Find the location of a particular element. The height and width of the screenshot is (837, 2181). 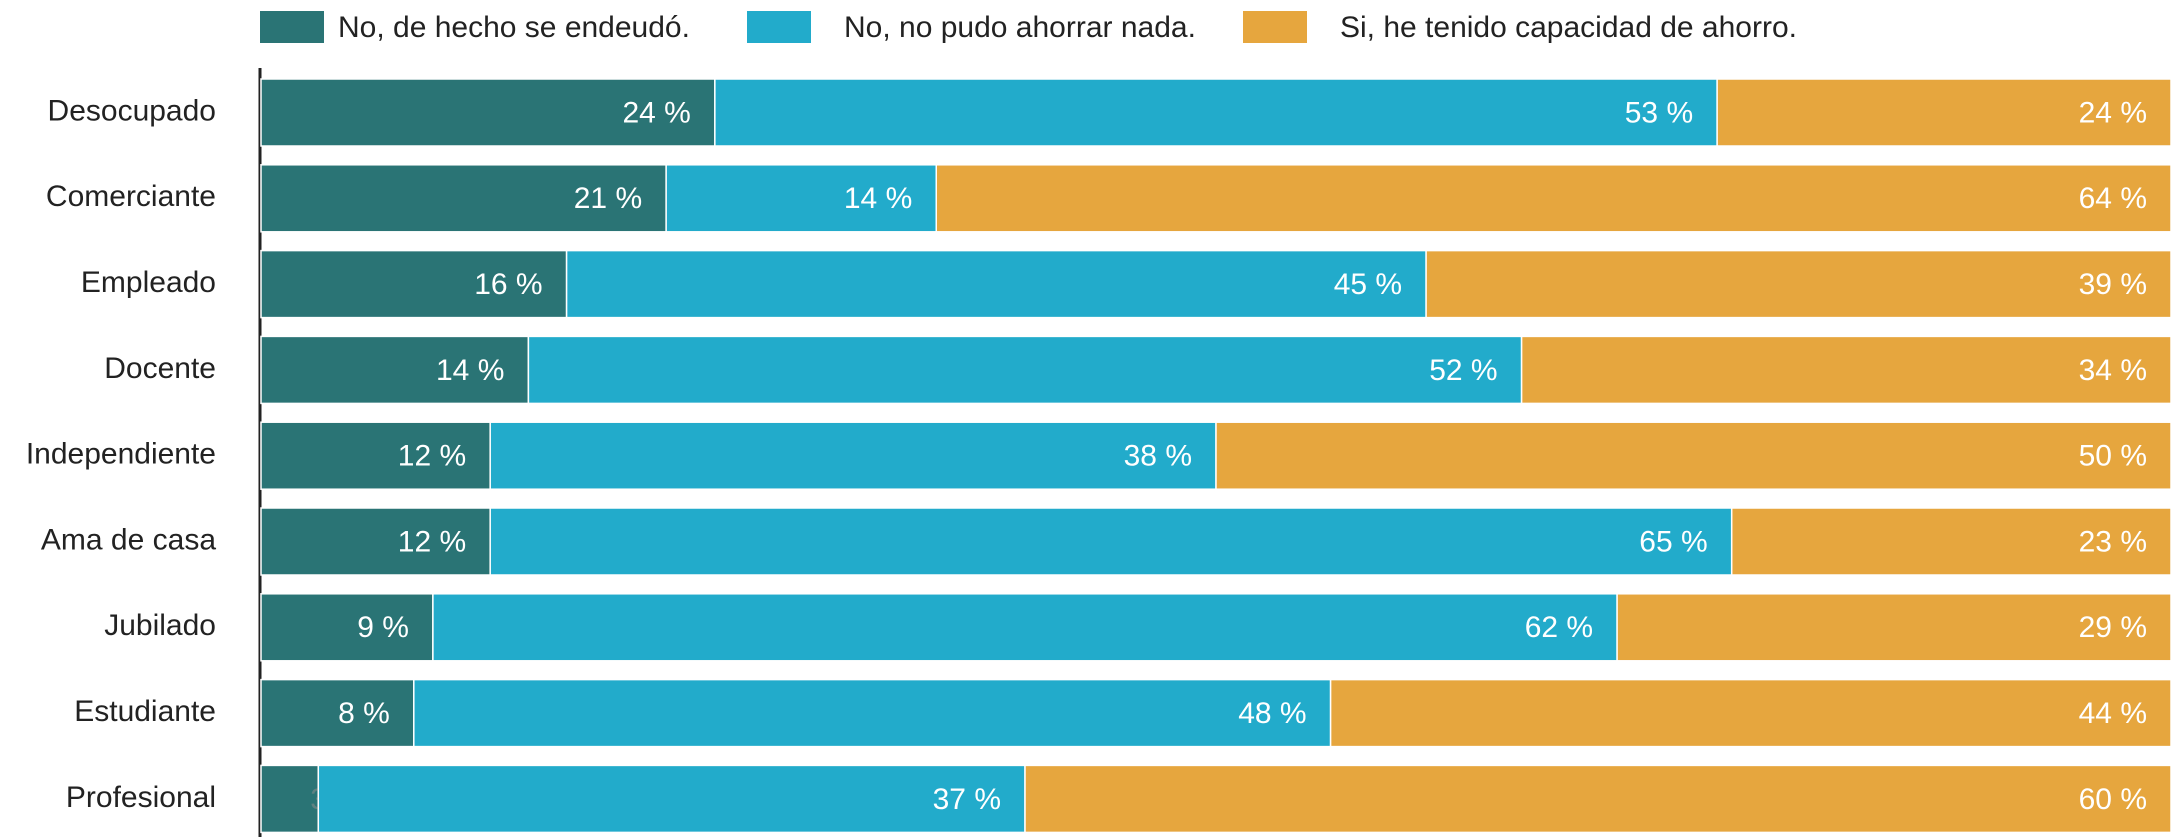

value-label: 48 % is located at coordinates (1272, 713).